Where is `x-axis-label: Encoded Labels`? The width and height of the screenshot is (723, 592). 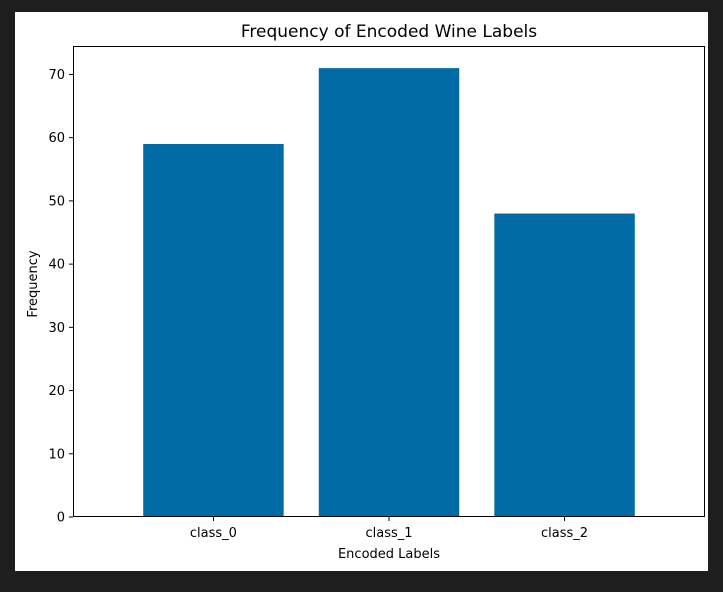 x-axis-label: Encoded Labels is located at coordinates (389, 554).